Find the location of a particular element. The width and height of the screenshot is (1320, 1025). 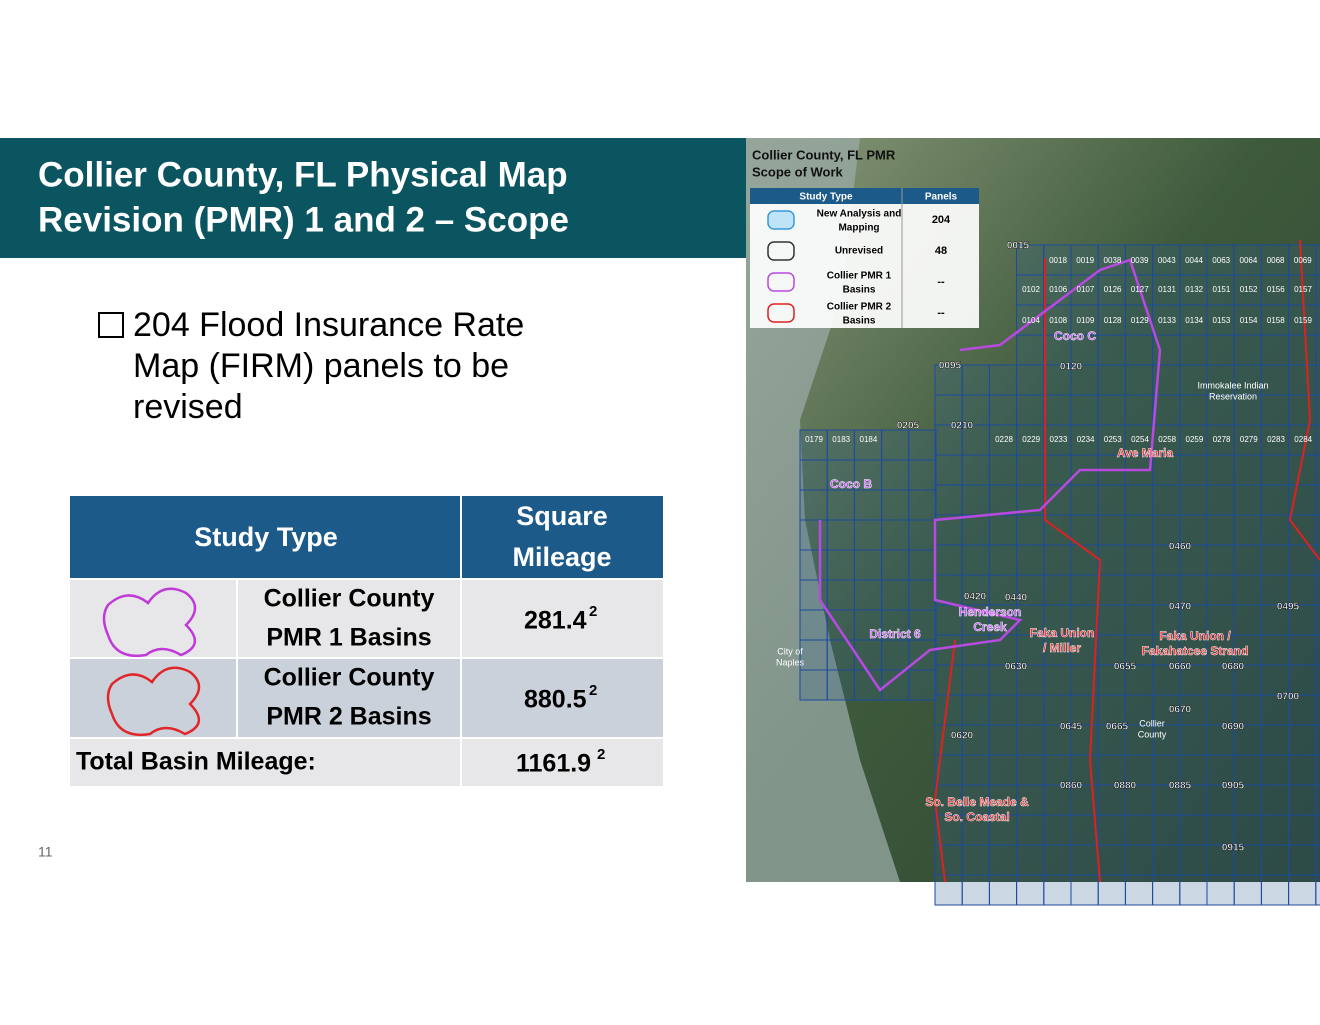

panel-label: 0880 is located at coordinates (1125, 786).